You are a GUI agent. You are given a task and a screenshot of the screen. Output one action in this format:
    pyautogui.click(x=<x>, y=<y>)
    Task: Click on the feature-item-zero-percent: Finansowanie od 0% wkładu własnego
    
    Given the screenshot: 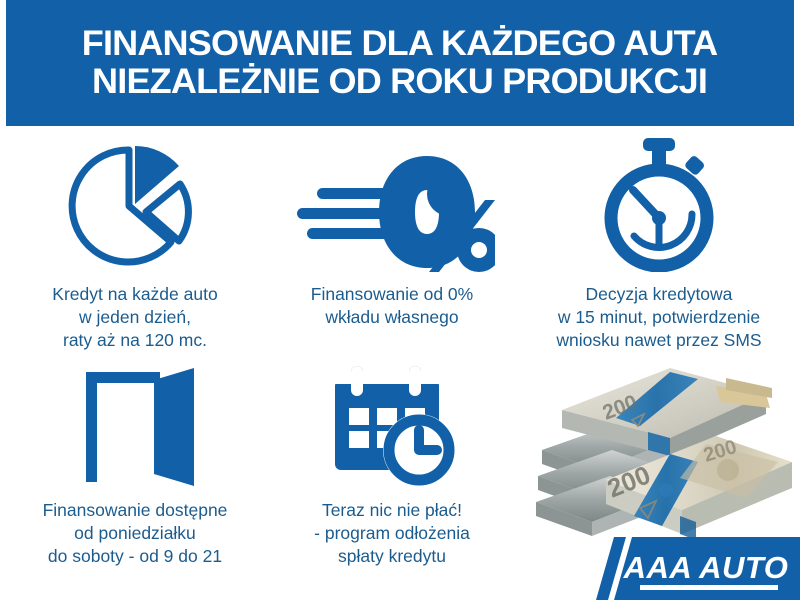 What is the action you would take?
    pyautogui.click(x=392, y=247)
    